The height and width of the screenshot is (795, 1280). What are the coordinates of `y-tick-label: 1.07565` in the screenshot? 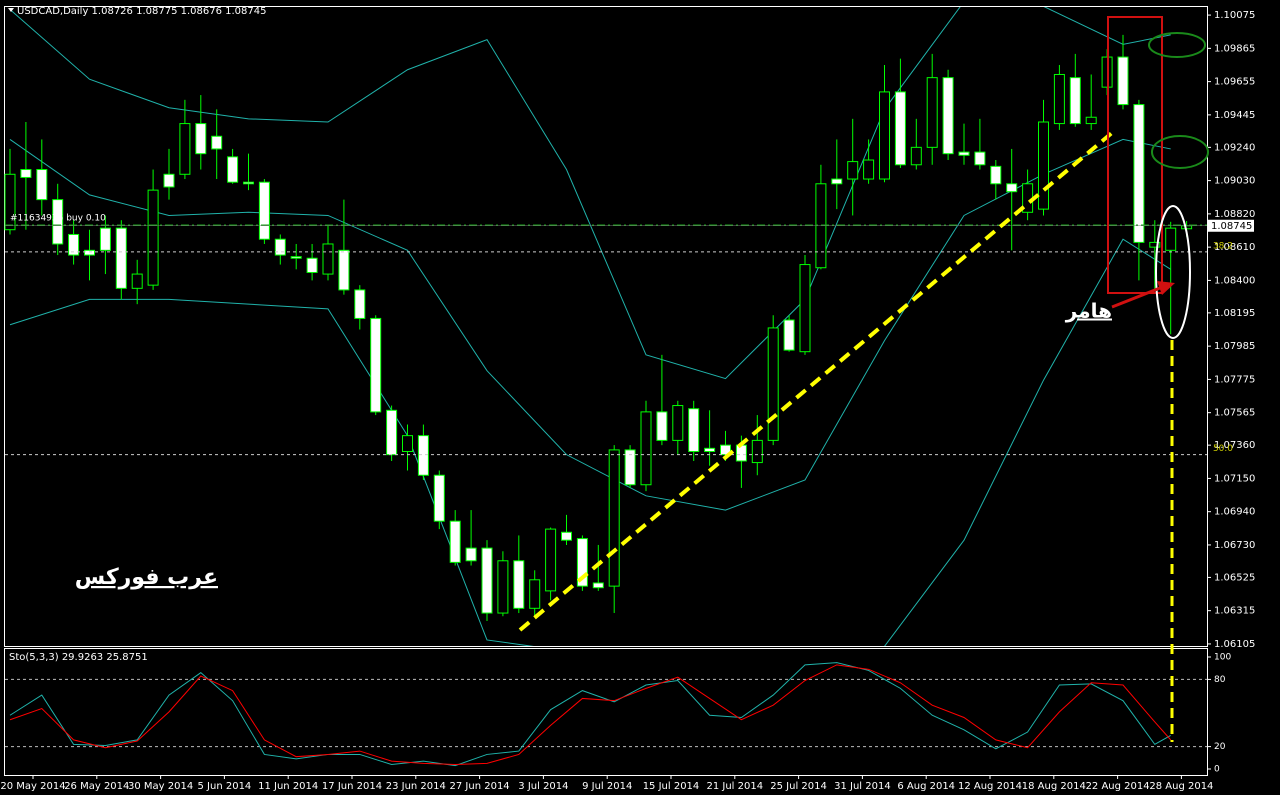 It's located at (1234, 413).